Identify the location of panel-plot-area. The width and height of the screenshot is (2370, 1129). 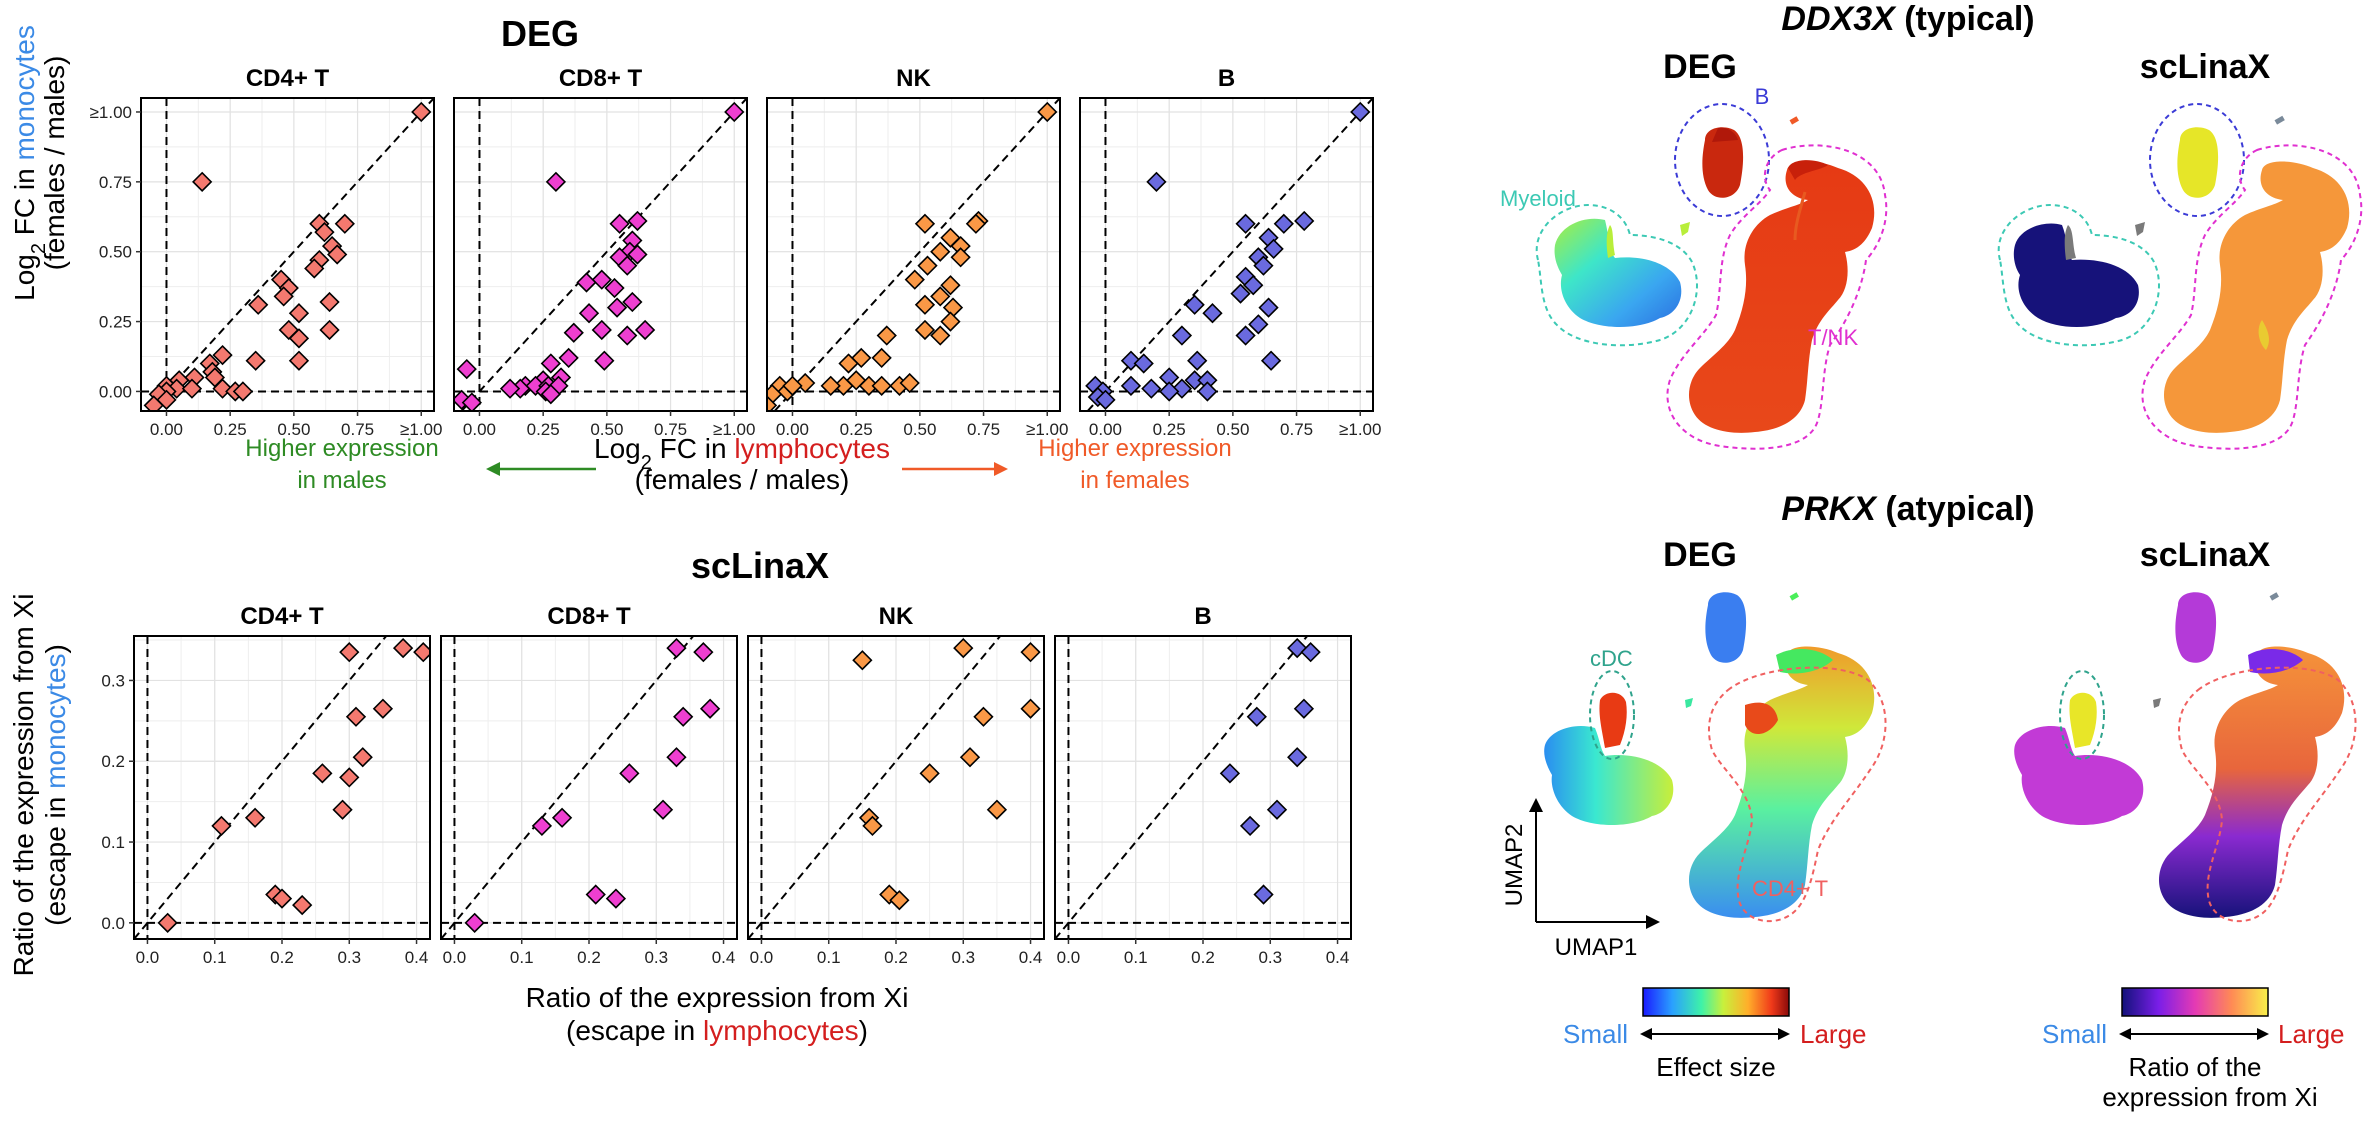
(282, 787).